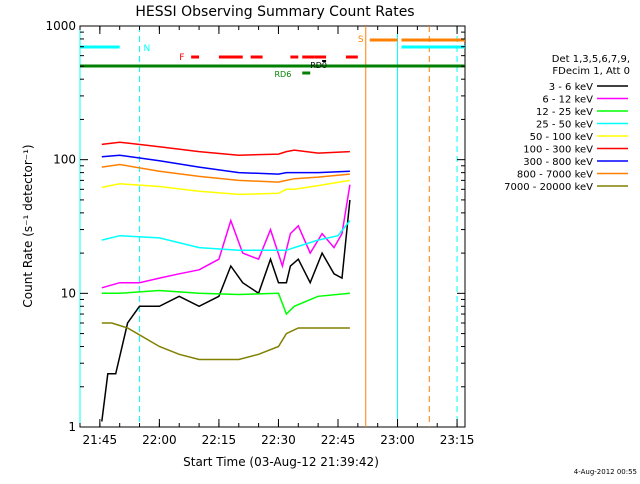 This screenshot has width=640, height=484. What do you see at coordinates (558, 162) in the screenshot?
I see `legend-label-6: 300 - 800 keV` at bounding box center [558, 162].